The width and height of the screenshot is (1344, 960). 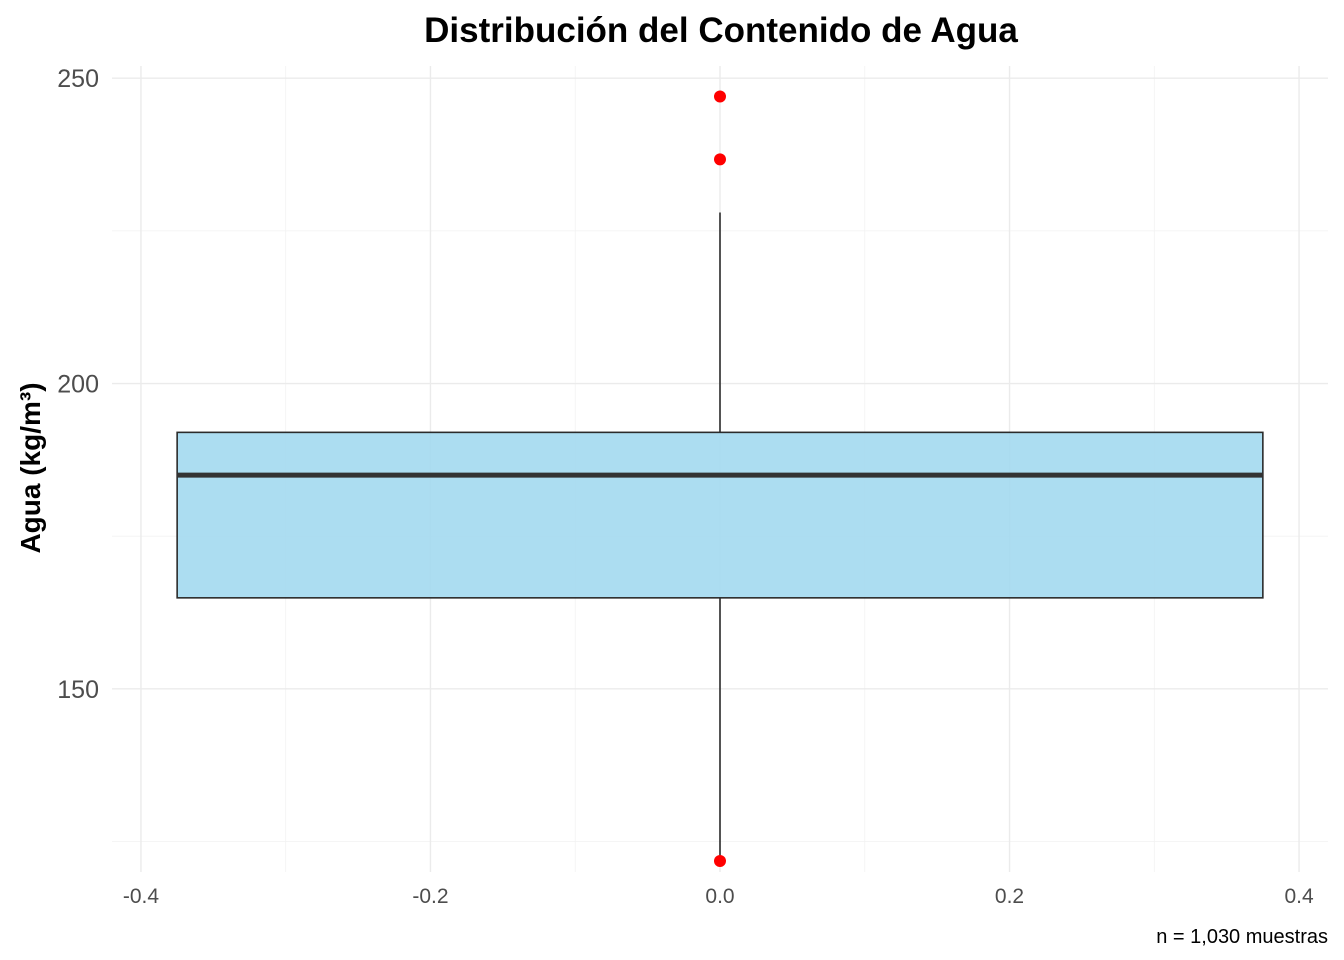 What do you see at coordinates (78, 79) in the screenshot?
I see `y-tick-label: 250` at bounding box center [78, 79].